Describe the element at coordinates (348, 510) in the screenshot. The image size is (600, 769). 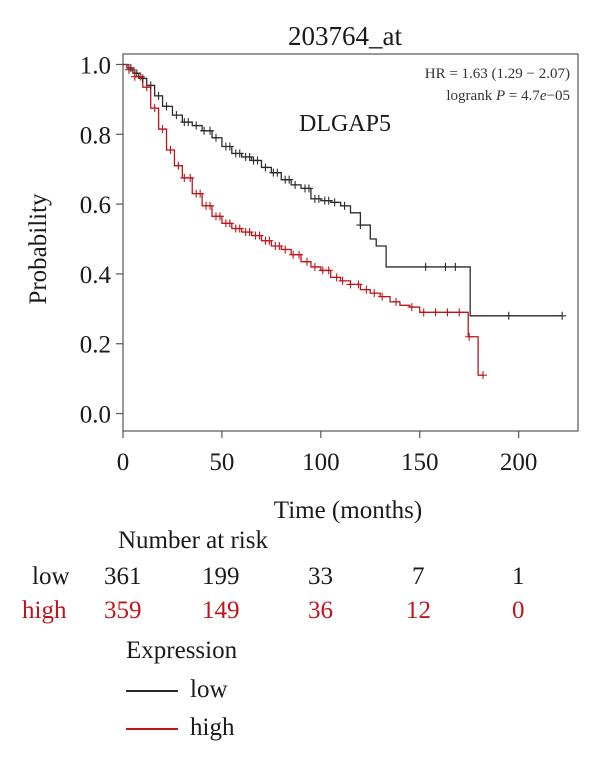
I see `x-axis-label: Time (months)` at that location.